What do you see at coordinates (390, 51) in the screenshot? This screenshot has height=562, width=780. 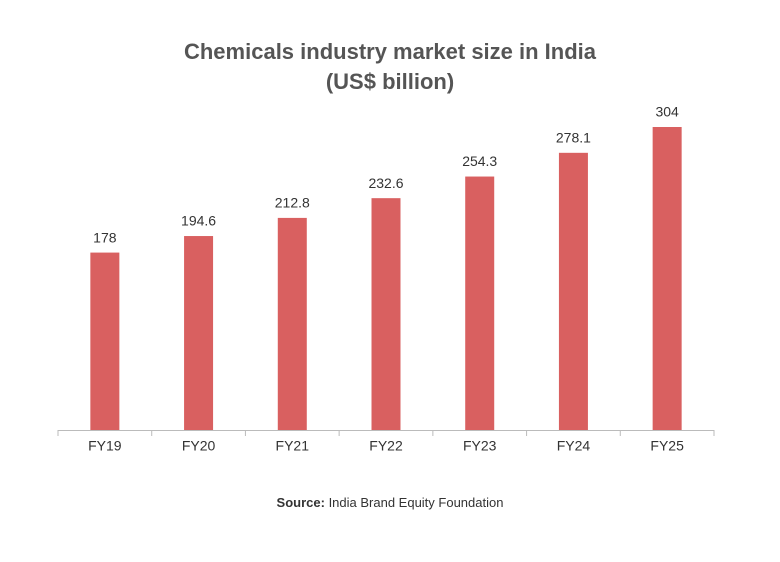 I see `chart-title: Chemicals industry market size in India` at bounding box center [390, 51].